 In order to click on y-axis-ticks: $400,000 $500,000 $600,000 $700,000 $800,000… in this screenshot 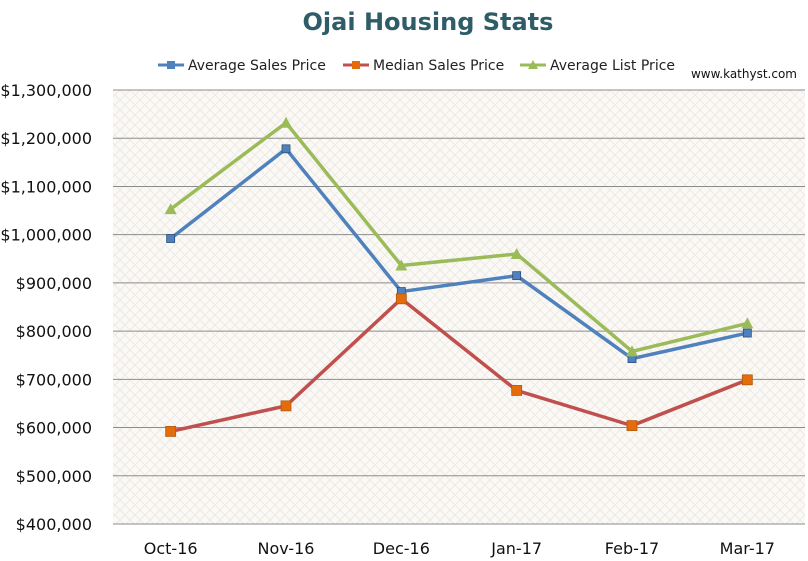, I will do `click(46, 307)`.